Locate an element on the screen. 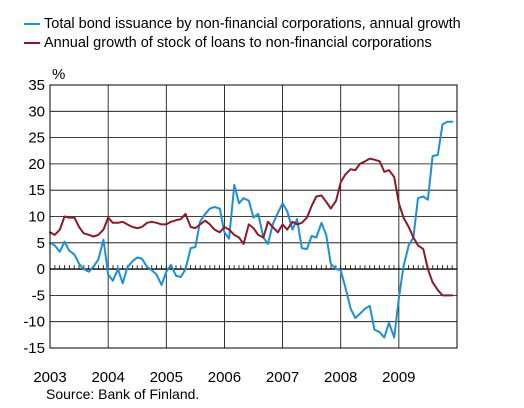 This screenshot has height=408, width=524. x-tick-labels: 2003 2004 2005 2006 2007 2008 2009 is located at coordinates (224, 377).